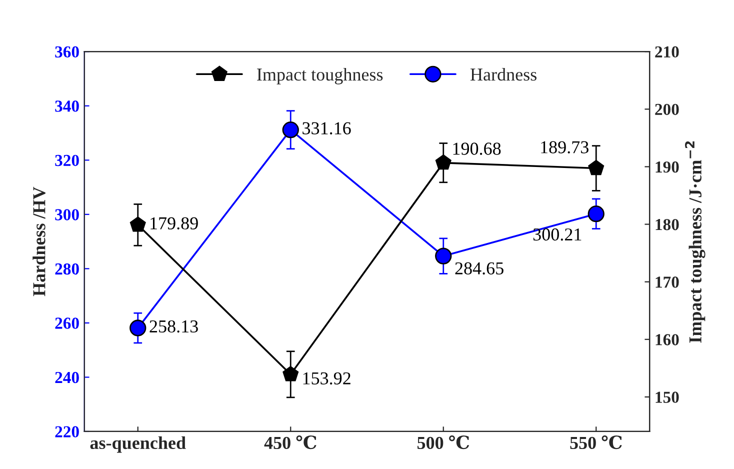 The width and height of the screenshot is (734, 469). Describe the element at coordinates (667, 224) in the screenshot. I see `y2-tick-label: 180` at that location.